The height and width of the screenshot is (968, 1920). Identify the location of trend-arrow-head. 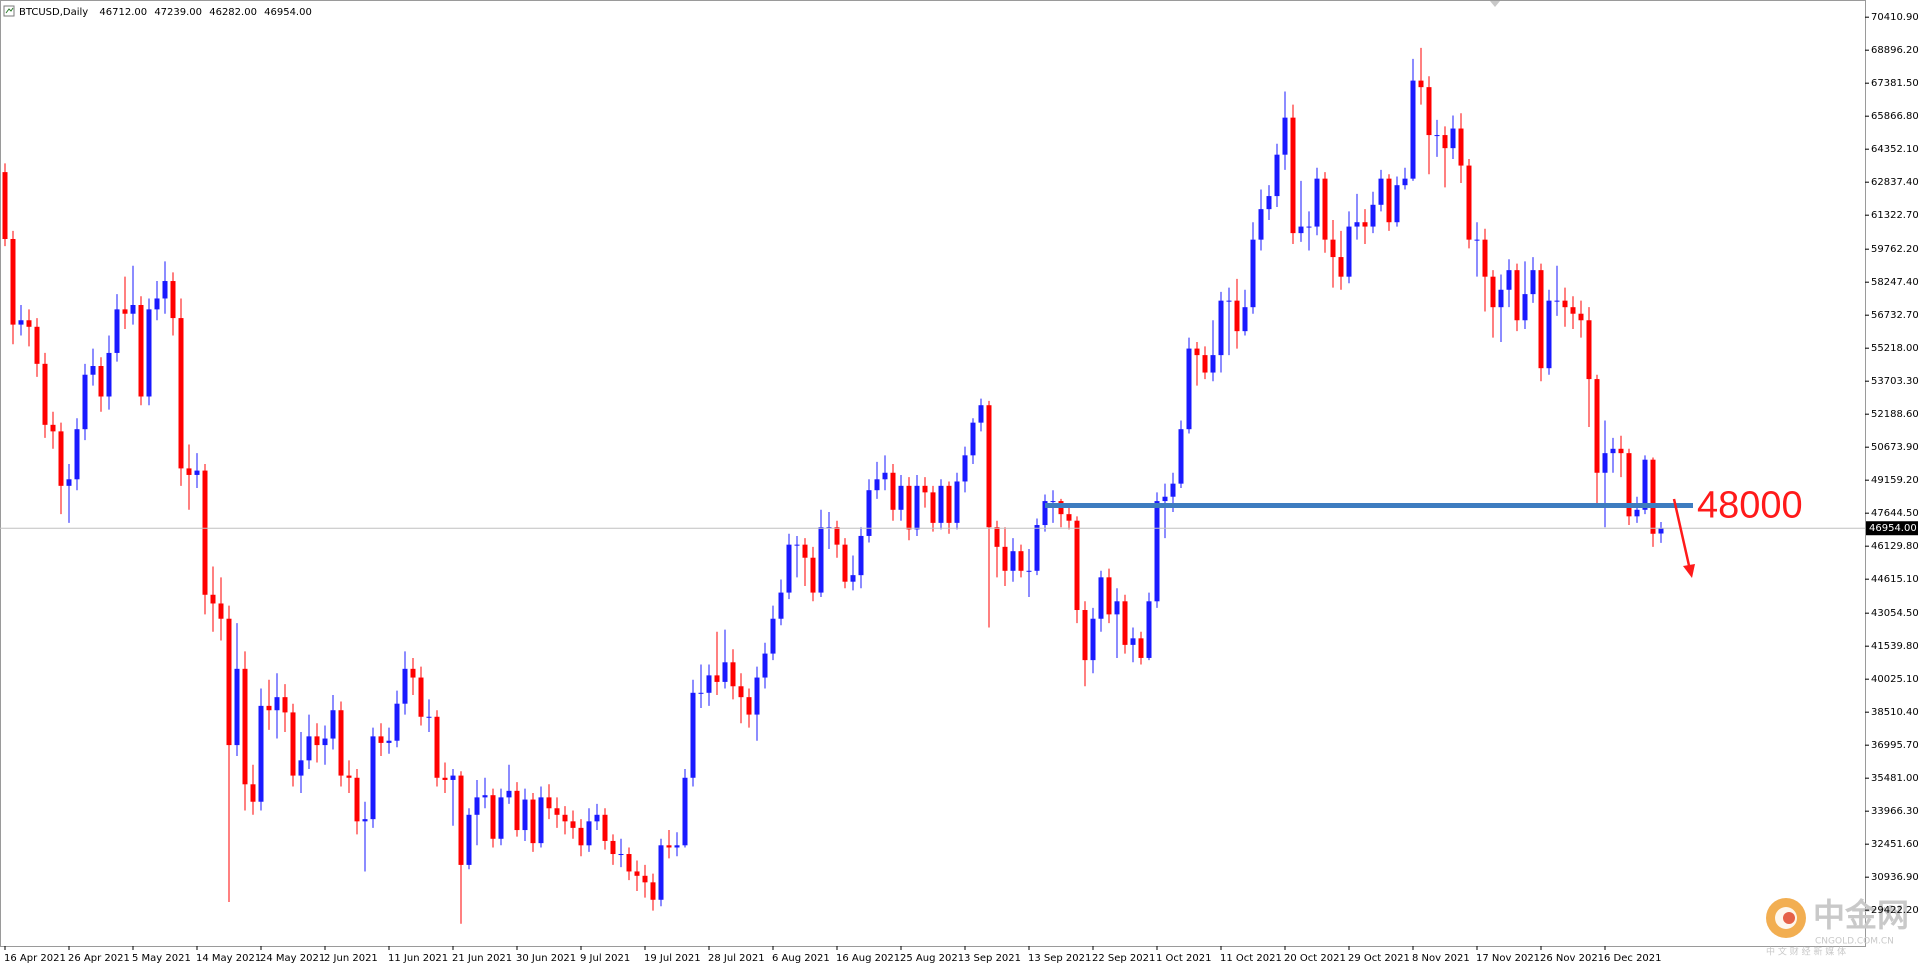
(1689, 571).